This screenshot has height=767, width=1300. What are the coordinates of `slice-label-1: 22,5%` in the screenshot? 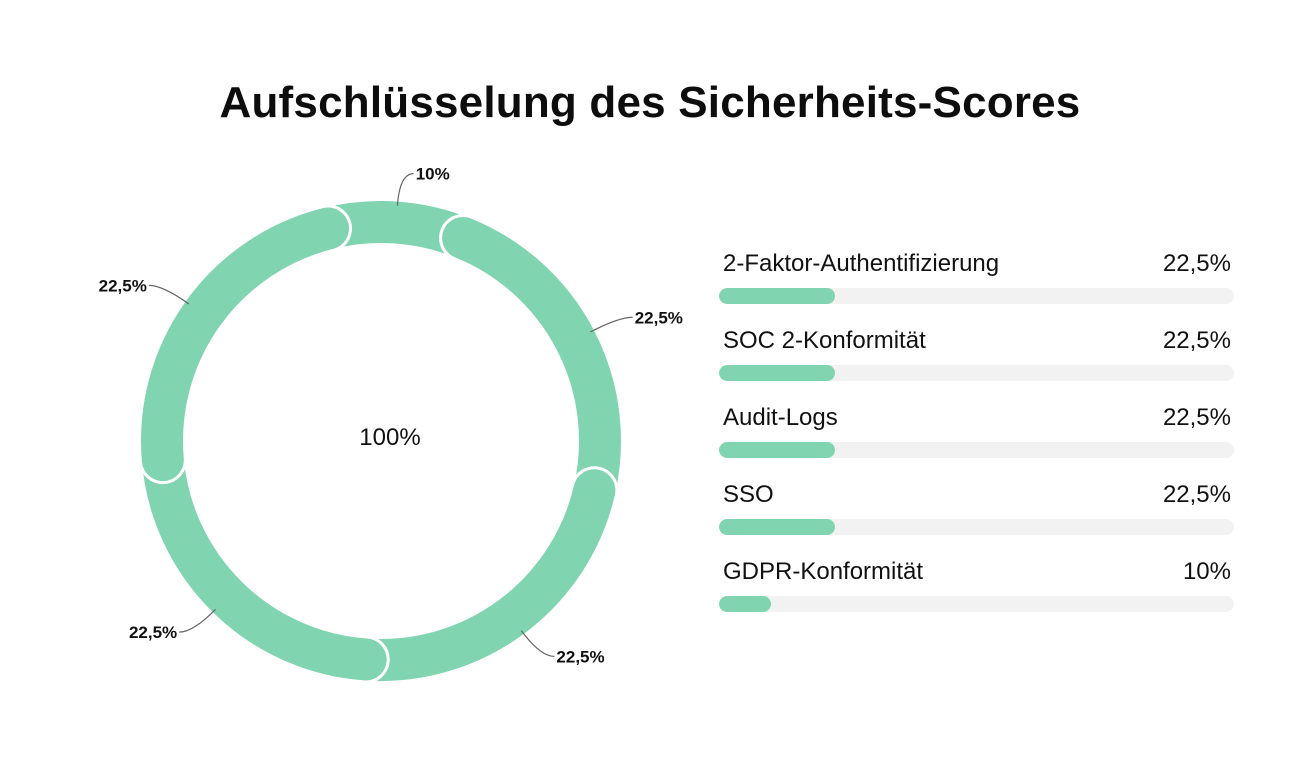 It's located at (659, 317).